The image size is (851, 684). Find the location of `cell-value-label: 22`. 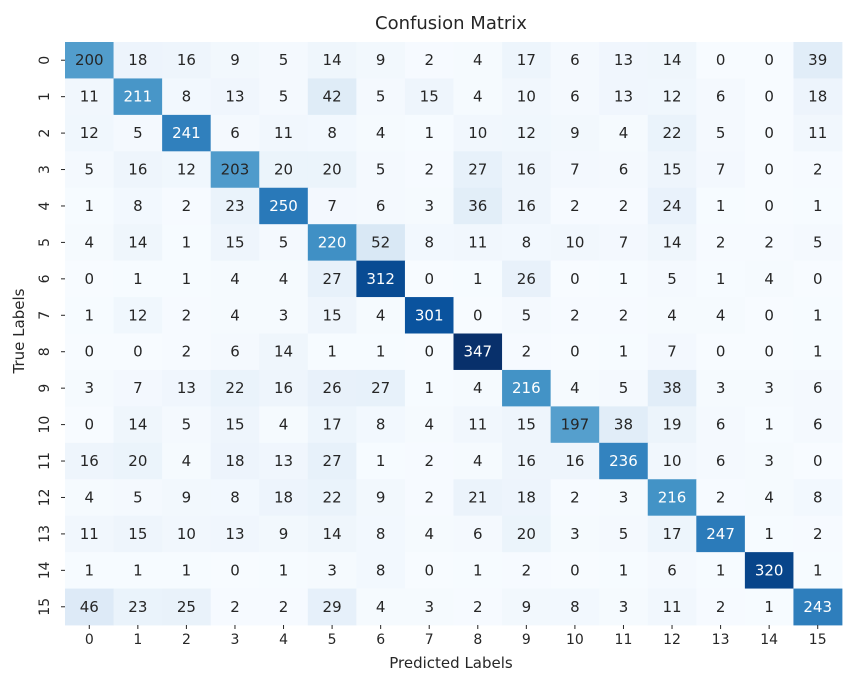

cell-value-label: 22 is located at coordinates (332, 497).